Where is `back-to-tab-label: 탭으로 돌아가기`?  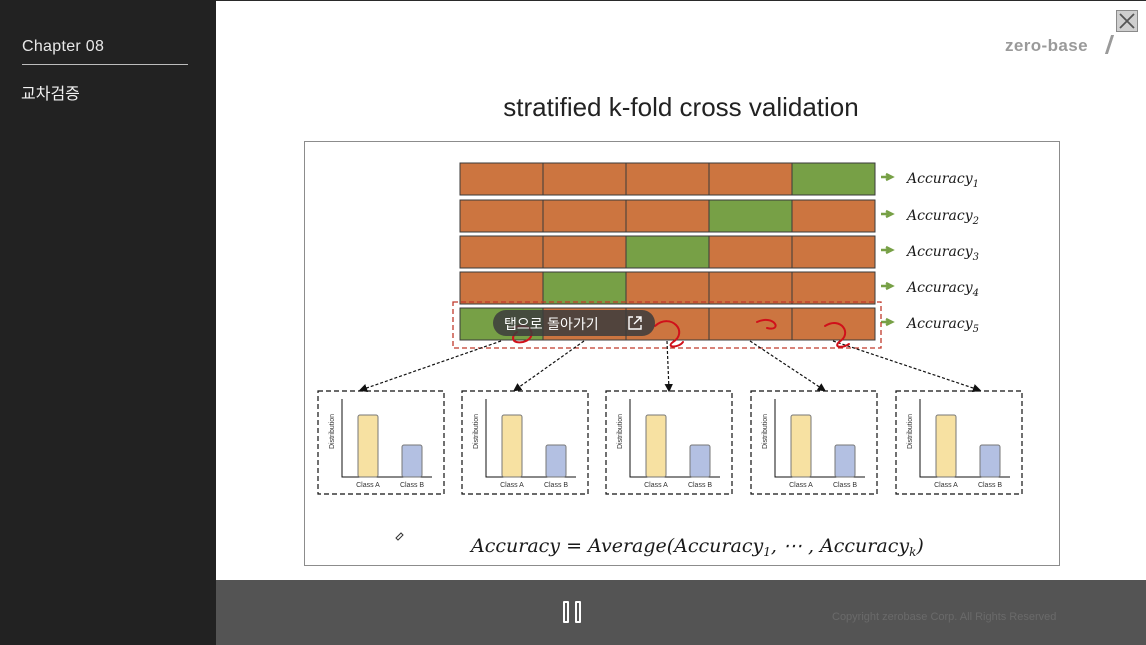
back-to-tab-label: 탭으로 돌아가기 is located at coordinates (551, 325).